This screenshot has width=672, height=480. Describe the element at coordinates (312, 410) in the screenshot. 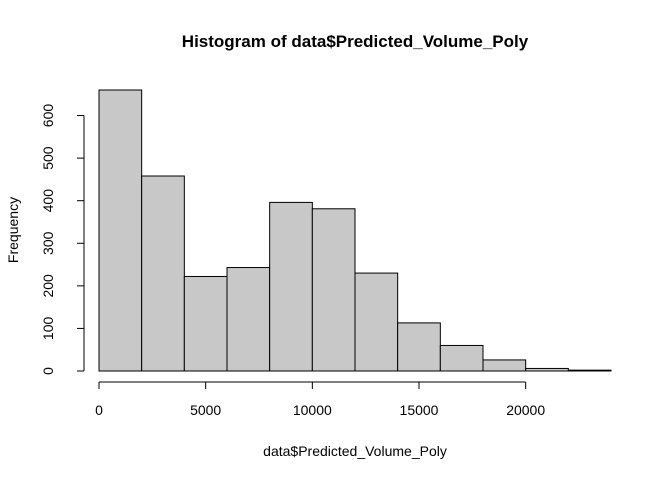

I see `x-tick-label-2: 10000` at that location.